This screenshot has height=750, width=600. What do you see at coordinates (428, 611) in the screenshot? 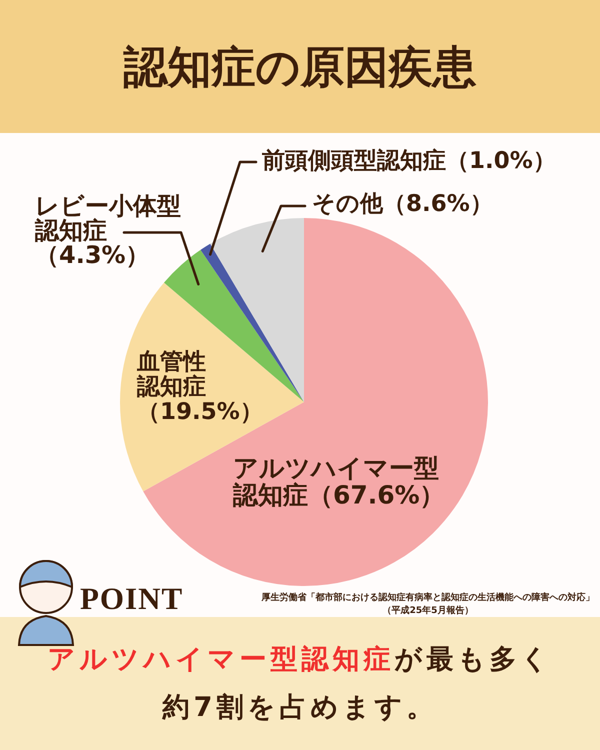
I see `text: （平成25年5月報告）` at bounding box center [428, 611].